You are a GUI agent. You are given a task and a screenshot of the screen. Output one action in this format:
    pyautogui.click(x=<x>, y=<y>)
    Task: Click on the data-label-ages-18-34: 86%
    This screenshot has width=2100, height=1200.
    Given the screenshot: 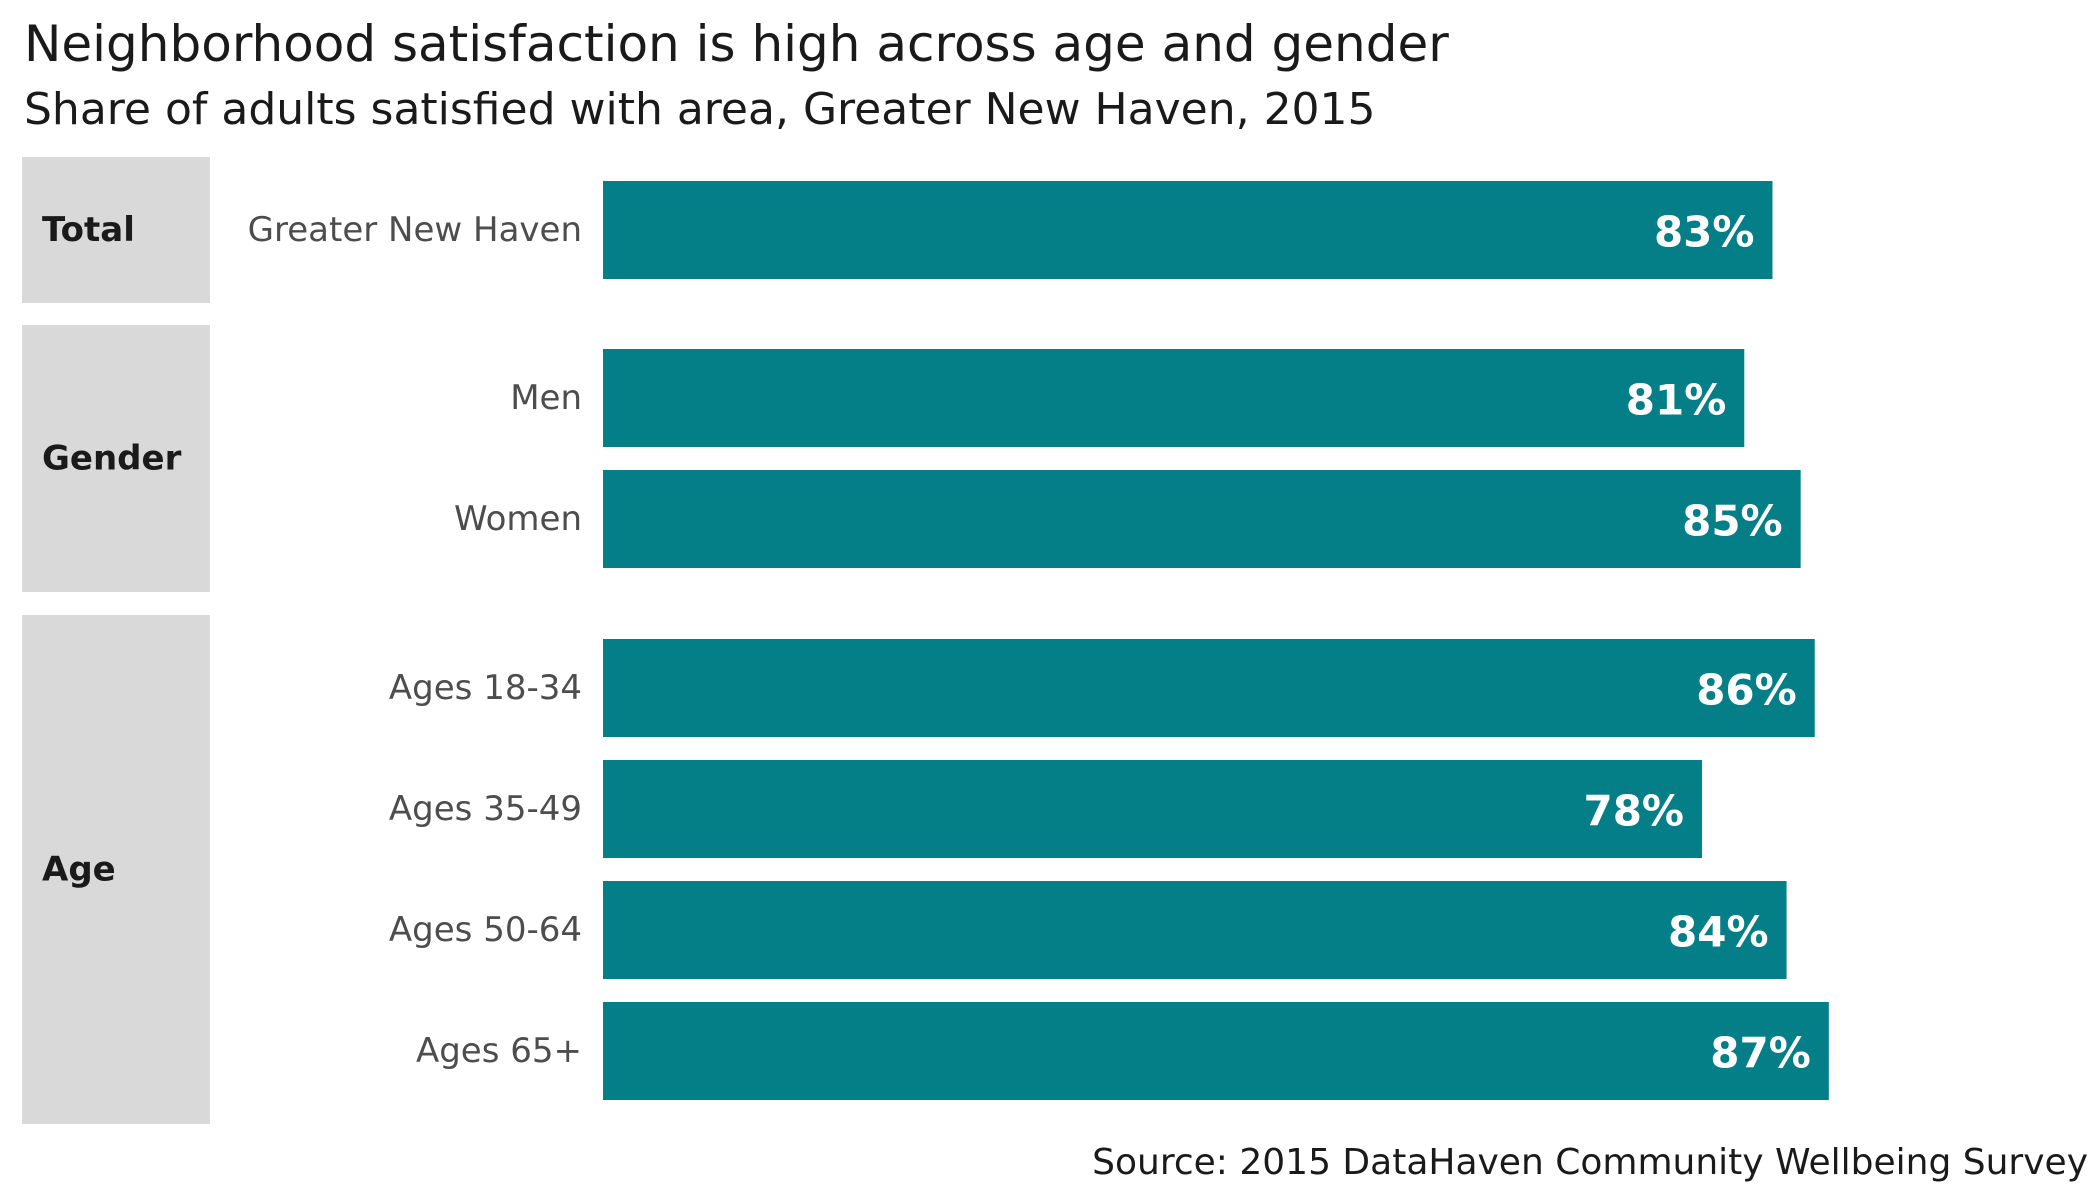 What is the action you would take?
    pyautogui.click(x=1746, y=690)
    